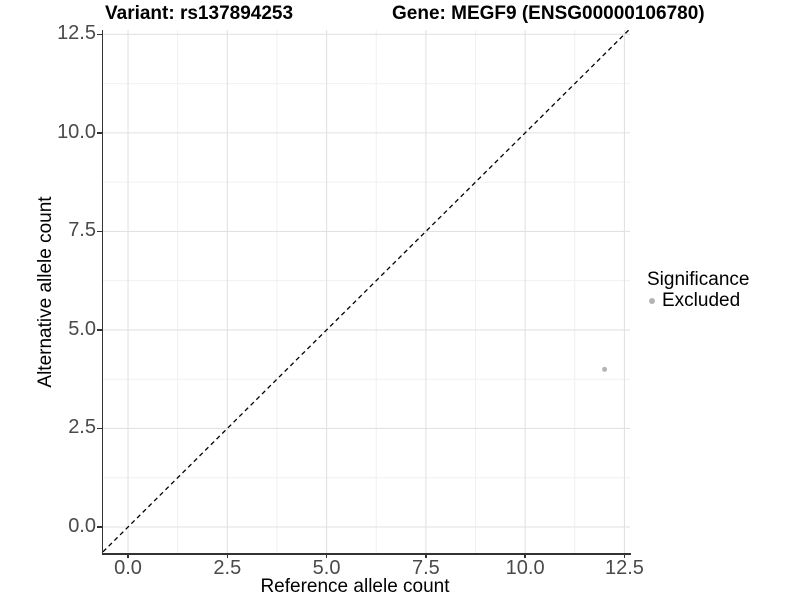 Image resolution: width=800 pixels, height=600 pixels. I want to click on legend-item-label: Excluded, so click(701, 300).